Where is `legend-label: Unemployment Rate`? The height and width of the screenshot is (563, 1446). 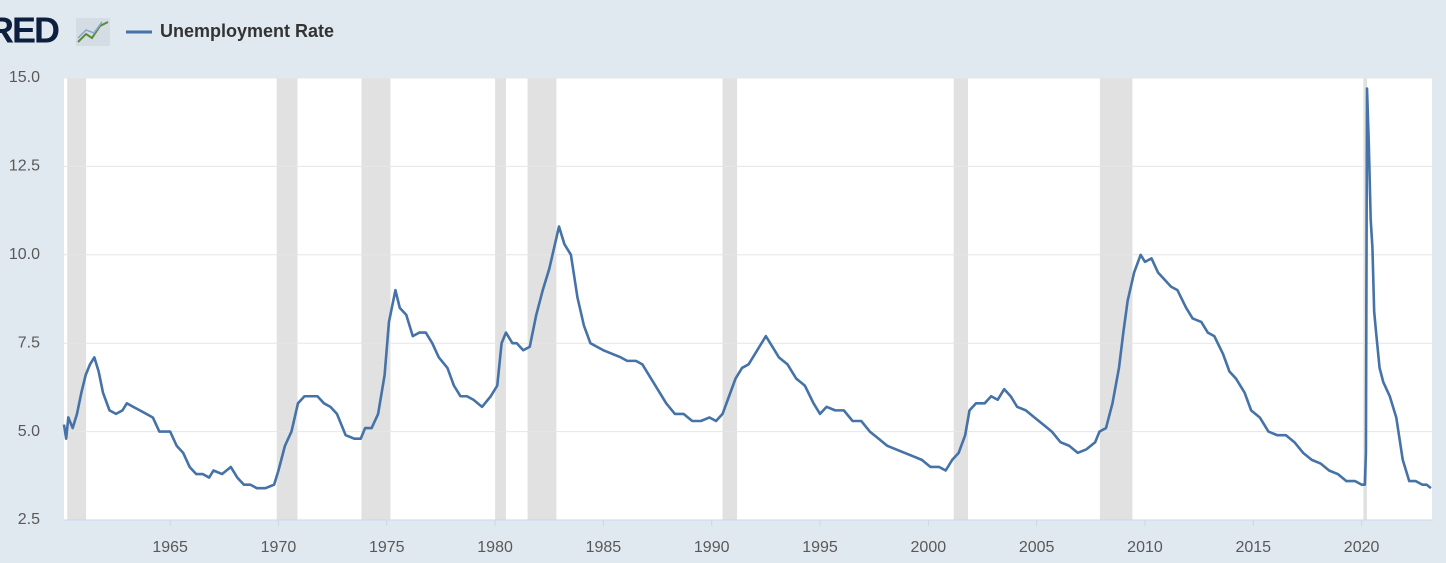
legend-label: Unemployment Rate is located at coordinates (247, 31).